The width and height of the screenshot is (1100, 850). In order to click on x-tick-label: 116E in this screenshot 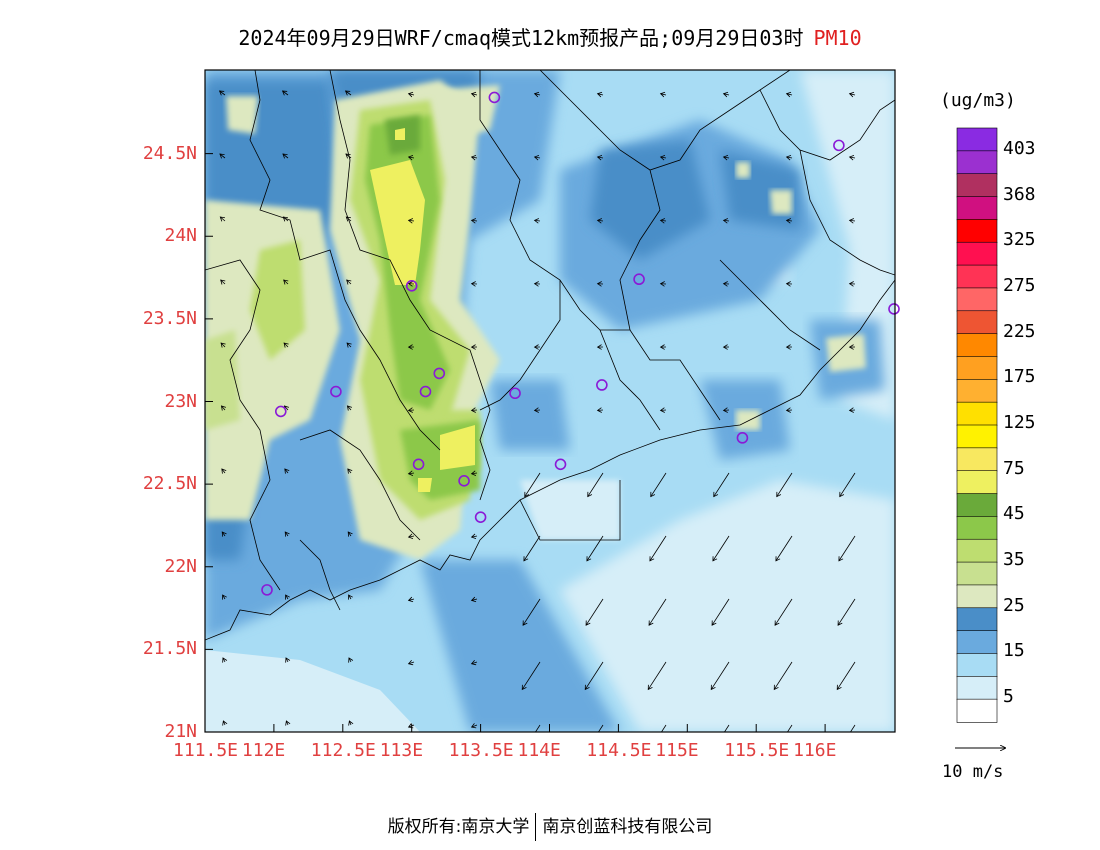, I will do `click(815, 750)`.